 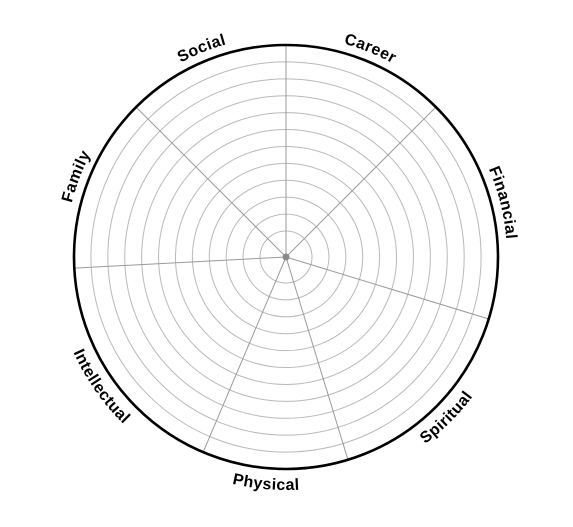 What do you see at coordinates (201, 49) in the screenshot?
I see `segment-label-social: Social` at bounding box center [201, 49].